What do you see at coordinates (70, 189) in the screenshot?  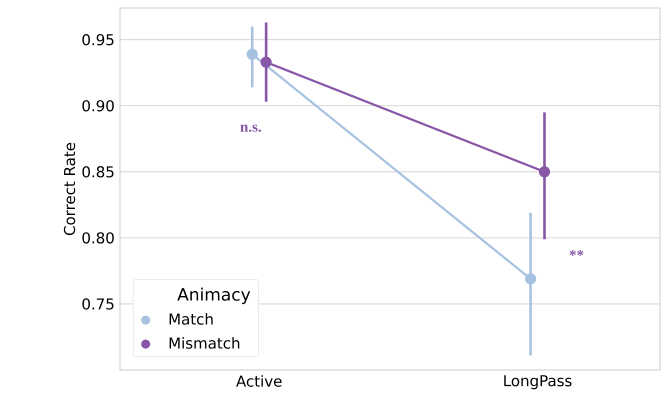 I see `y-axis-title: Correct Rate` at bounding box center [70, 189].